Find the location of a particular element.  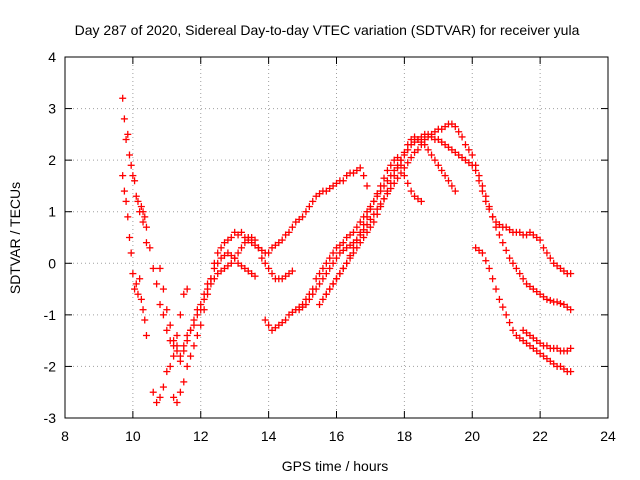

x-tick-label: 12 is located at coordinates (201, 436).